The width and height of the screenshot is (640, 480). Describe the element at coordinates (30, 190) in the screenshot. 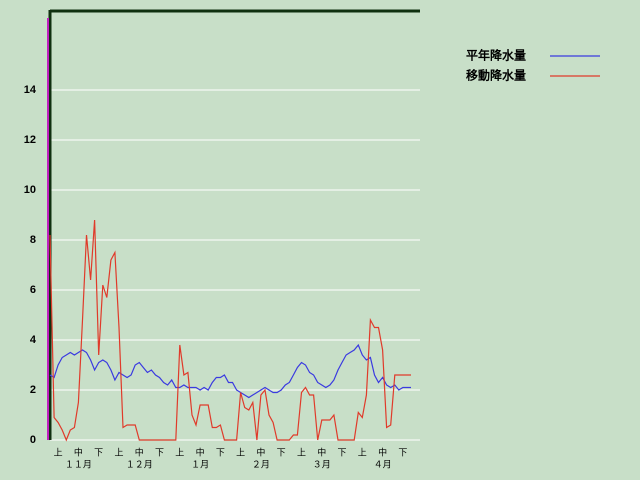

I see `y-tick-label: 10` at that location.